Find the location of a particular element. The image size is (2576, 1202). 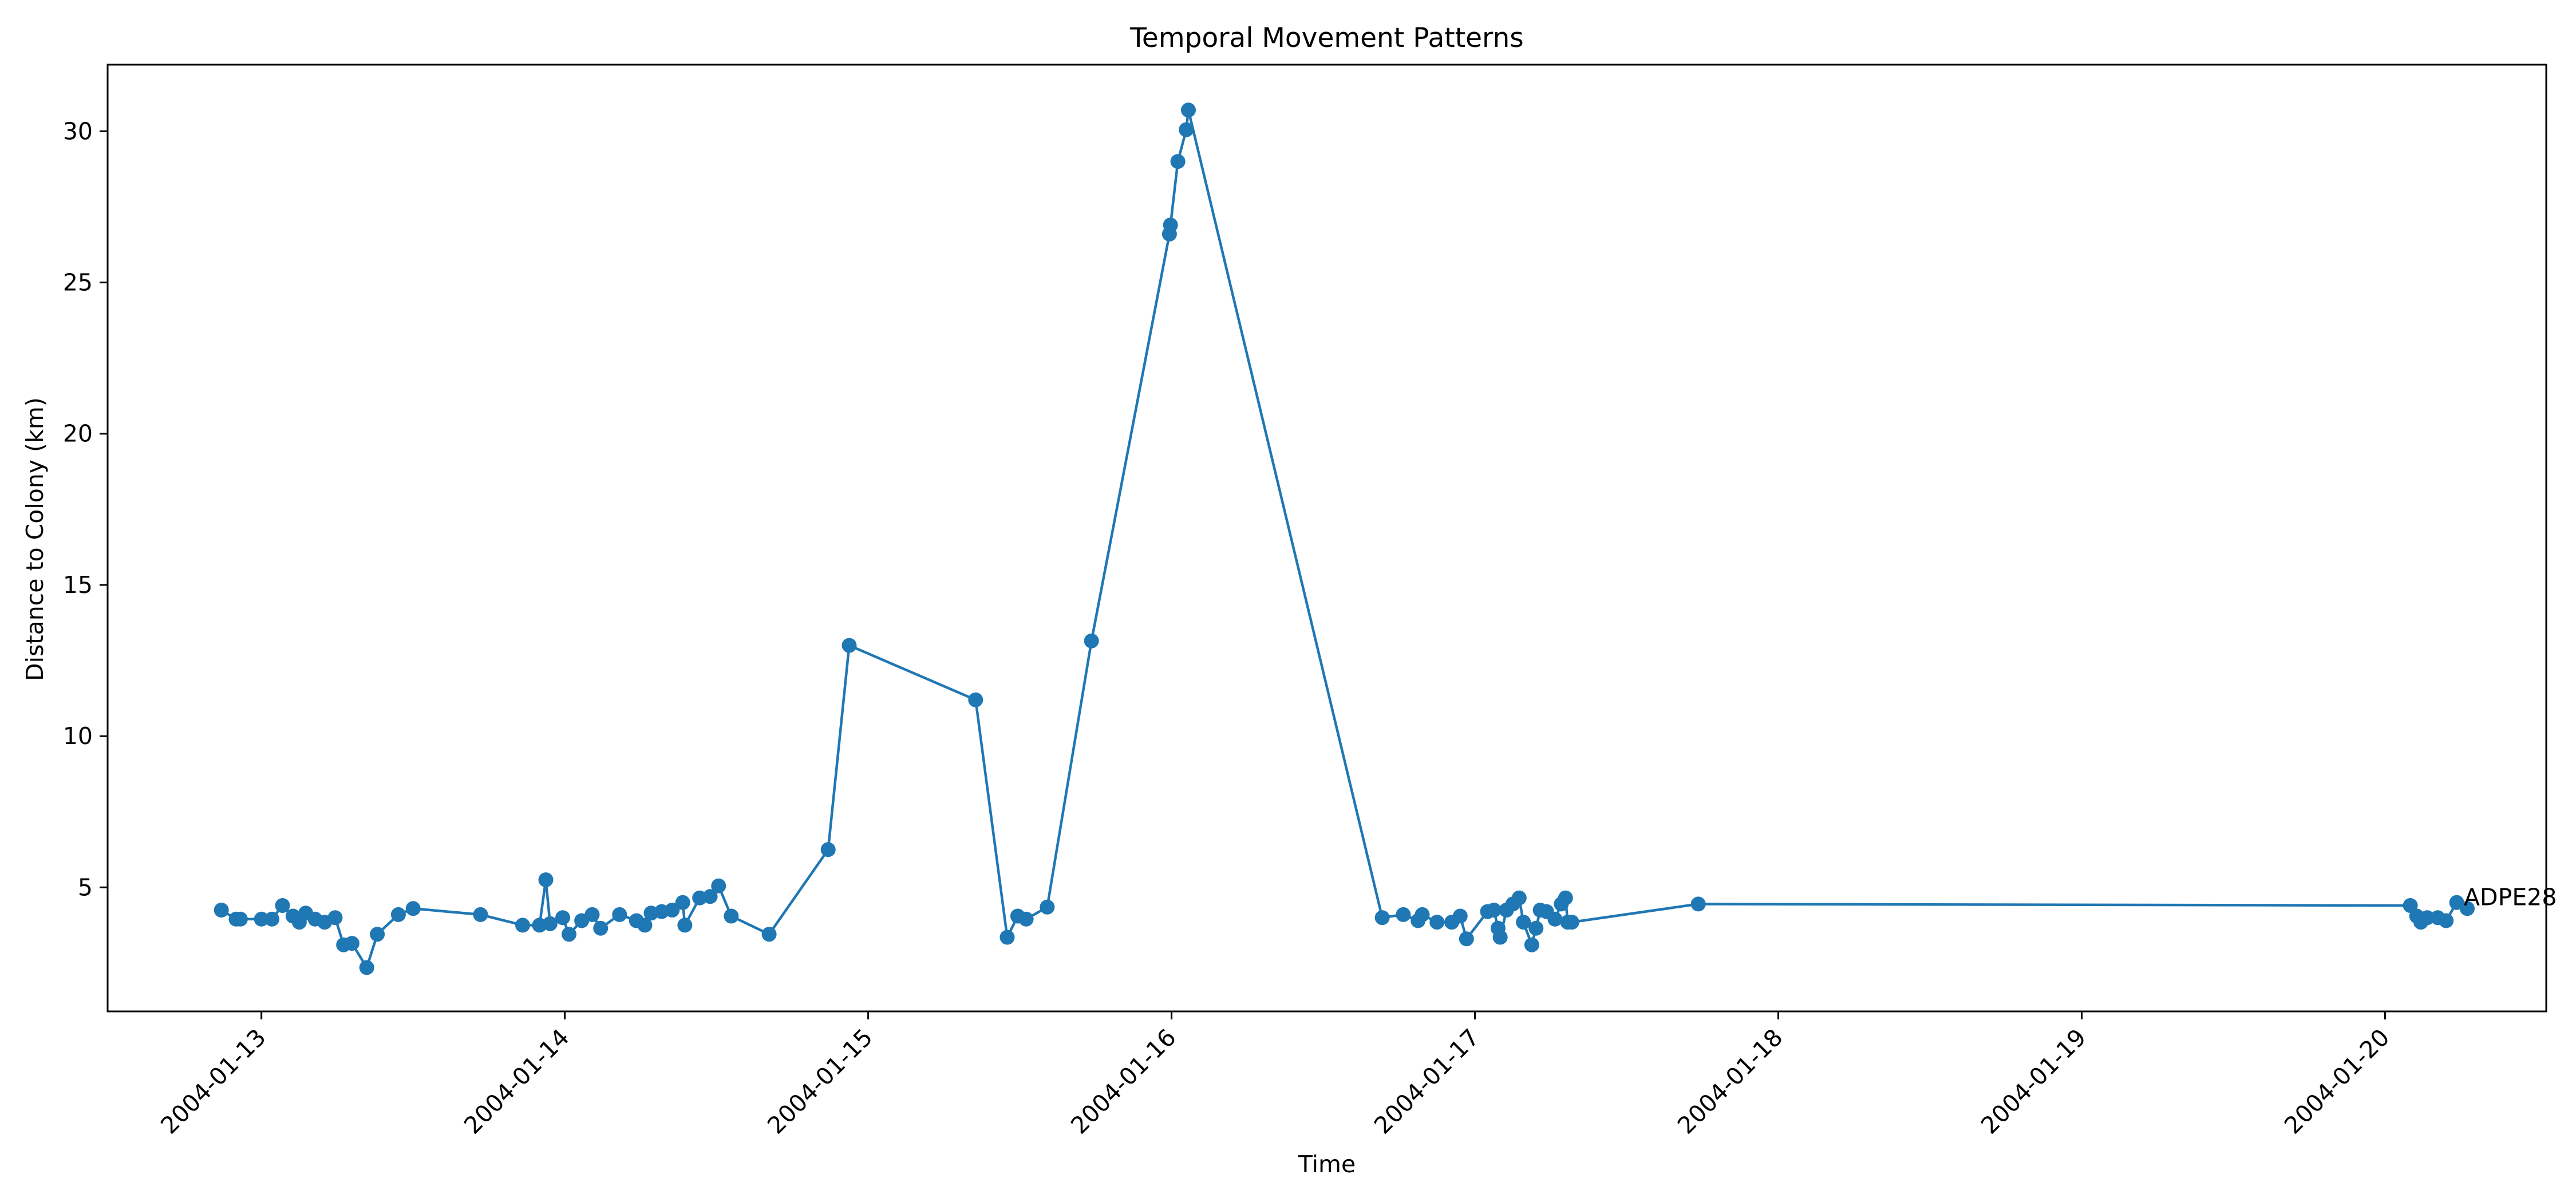

y-axis: 5 10 15 20 25 30 is located at coordinates (85, 509).